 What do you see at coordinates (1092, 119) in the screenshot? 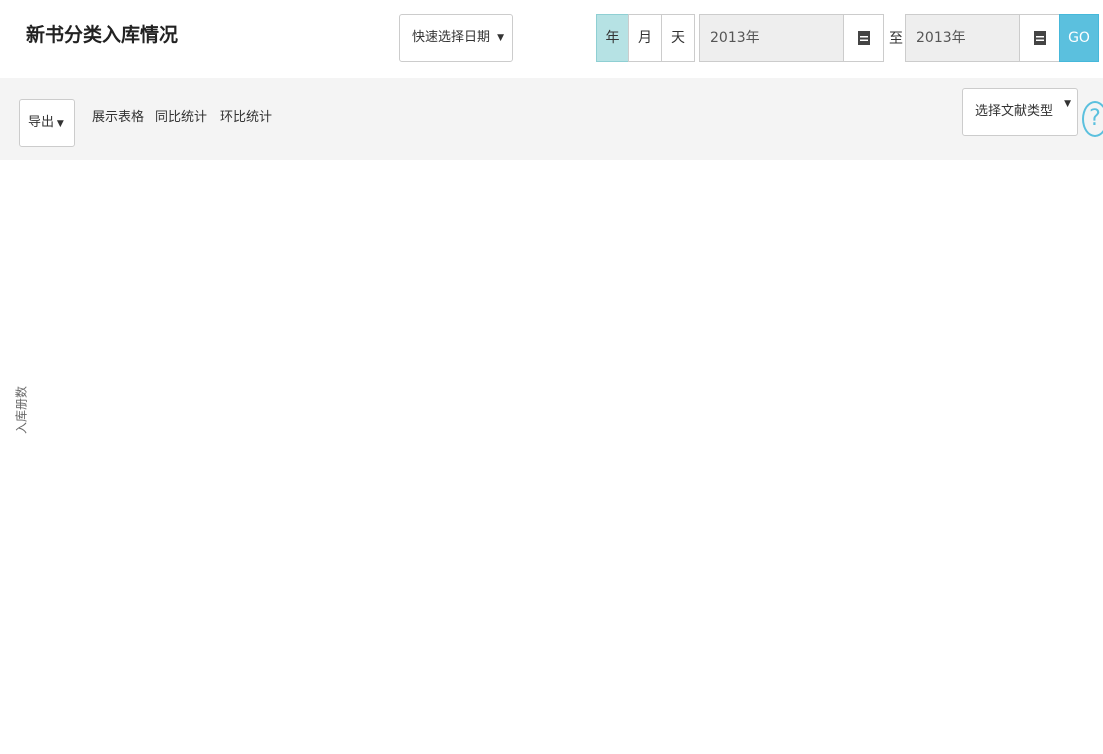
I see `help-icon: ?` at bounding box center [1092, 119].